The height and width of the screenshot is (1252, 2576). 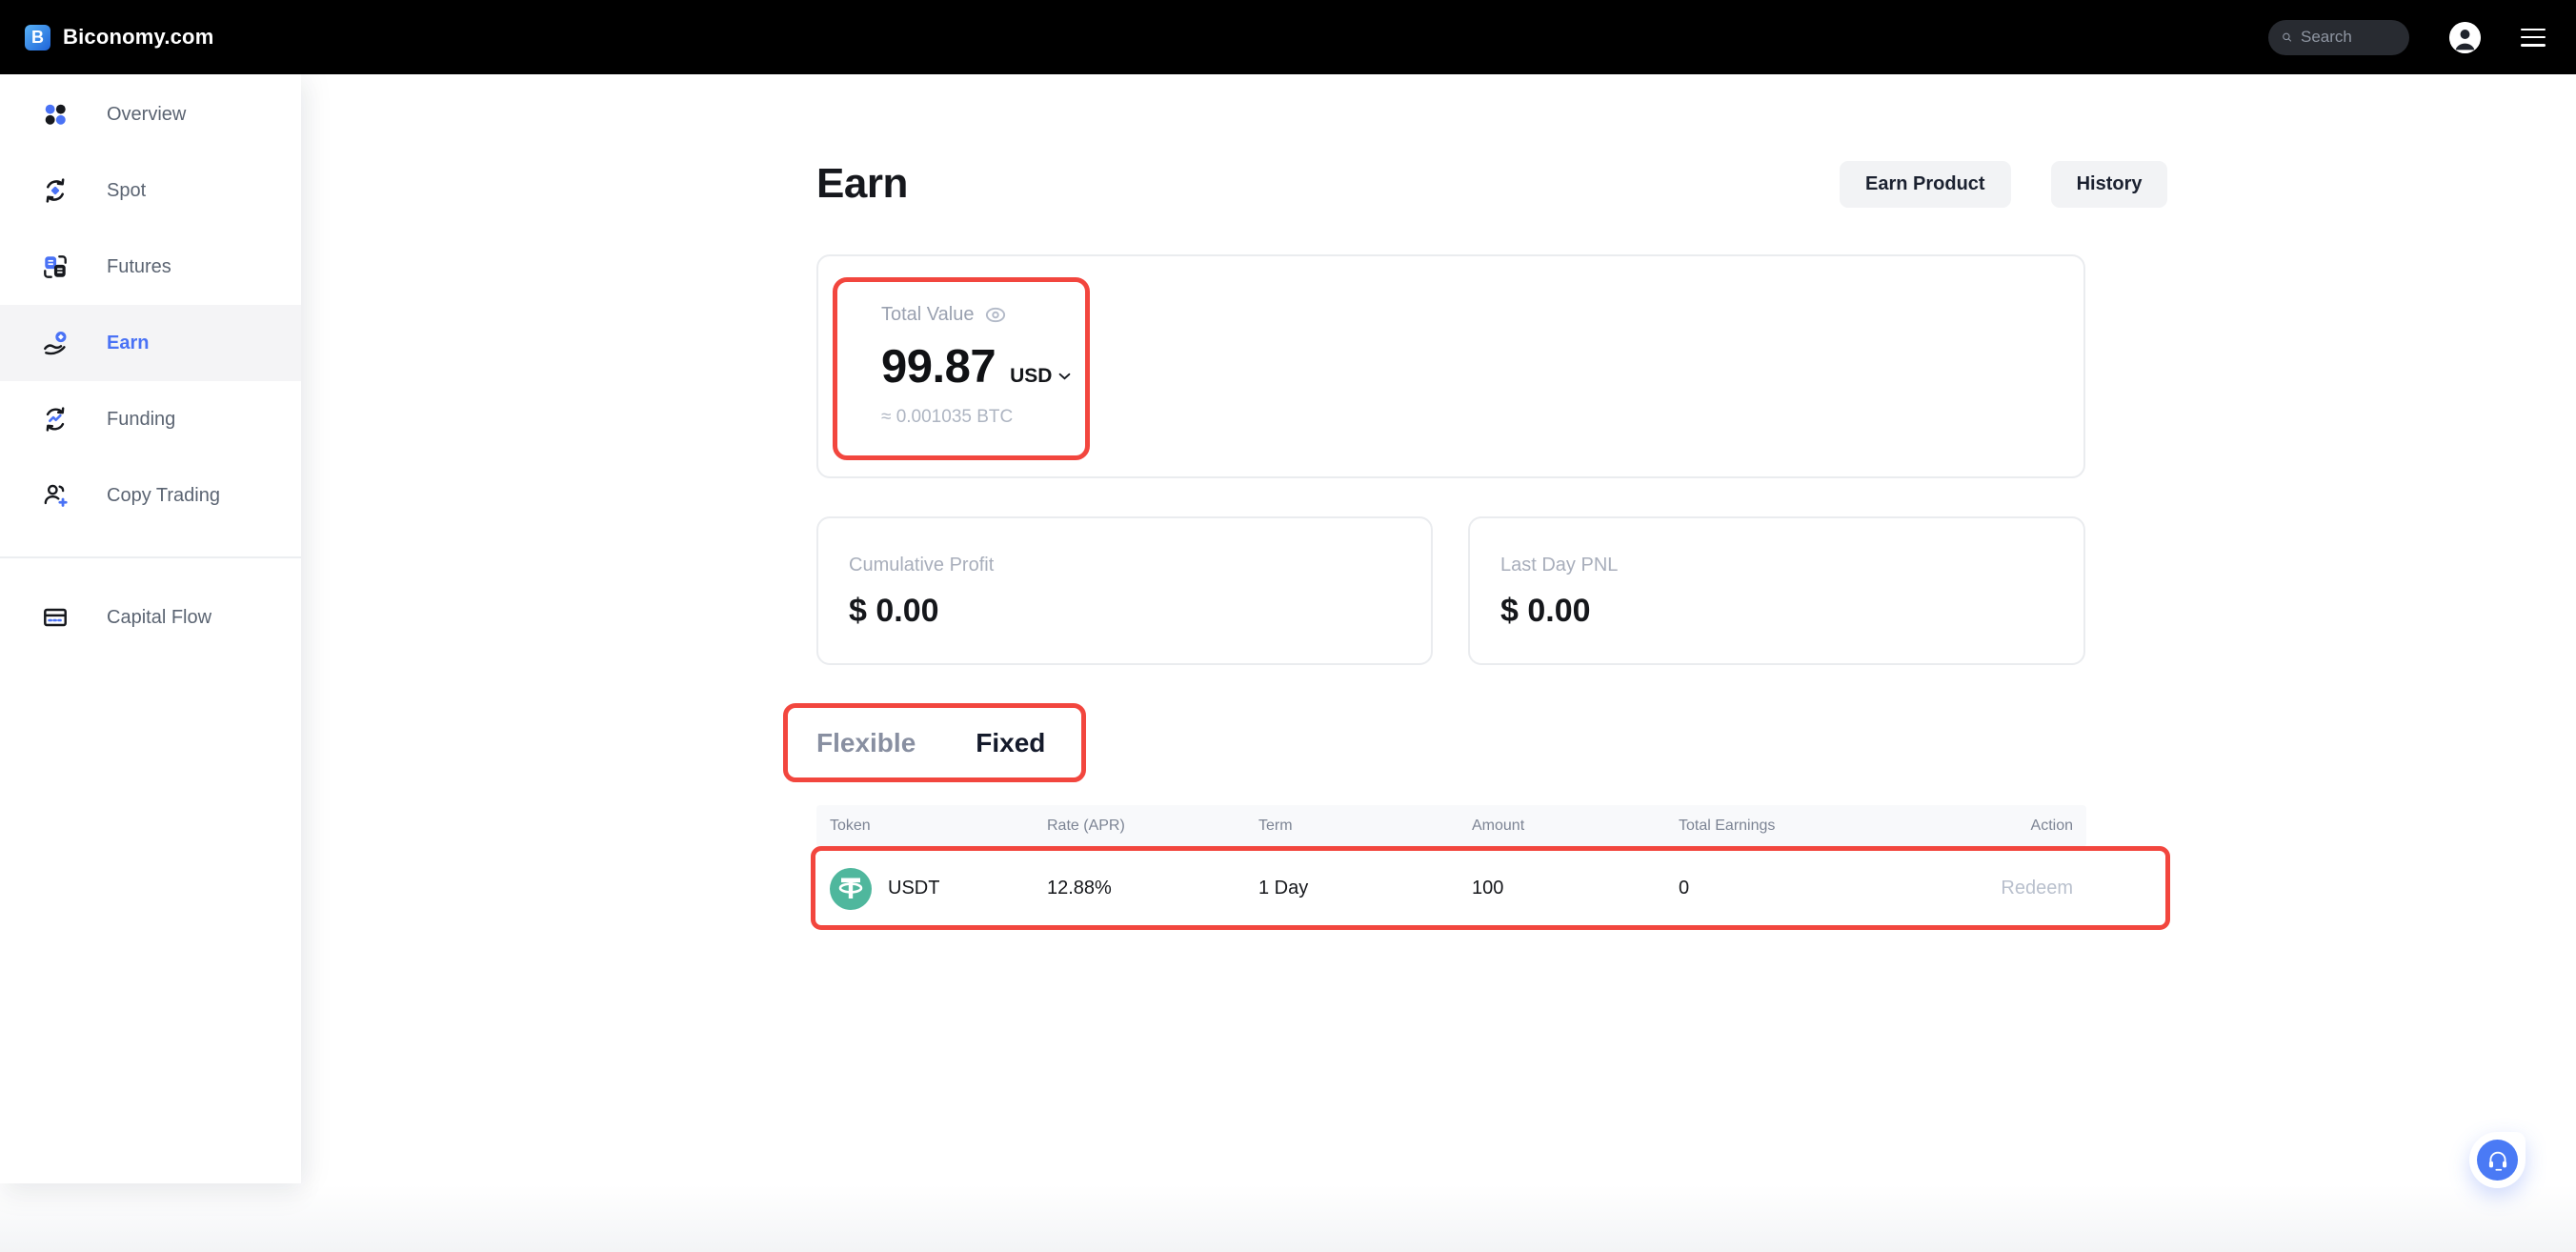 What do you see at coordinates (1288, 37) in the screenshot?
I see `top-header: B Biconomy.com` at bounding box center [1288, 37].